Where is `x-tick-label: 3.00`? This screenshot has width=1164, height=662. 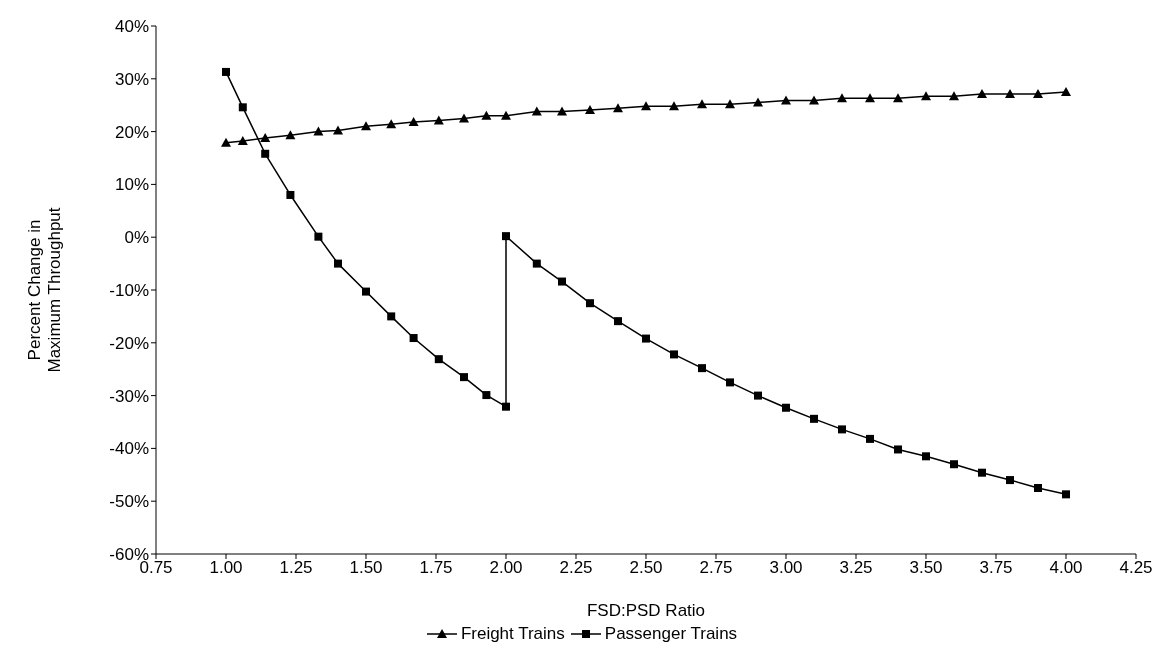 x-tick-label: 3.00 is located at coordinates (786, 568).